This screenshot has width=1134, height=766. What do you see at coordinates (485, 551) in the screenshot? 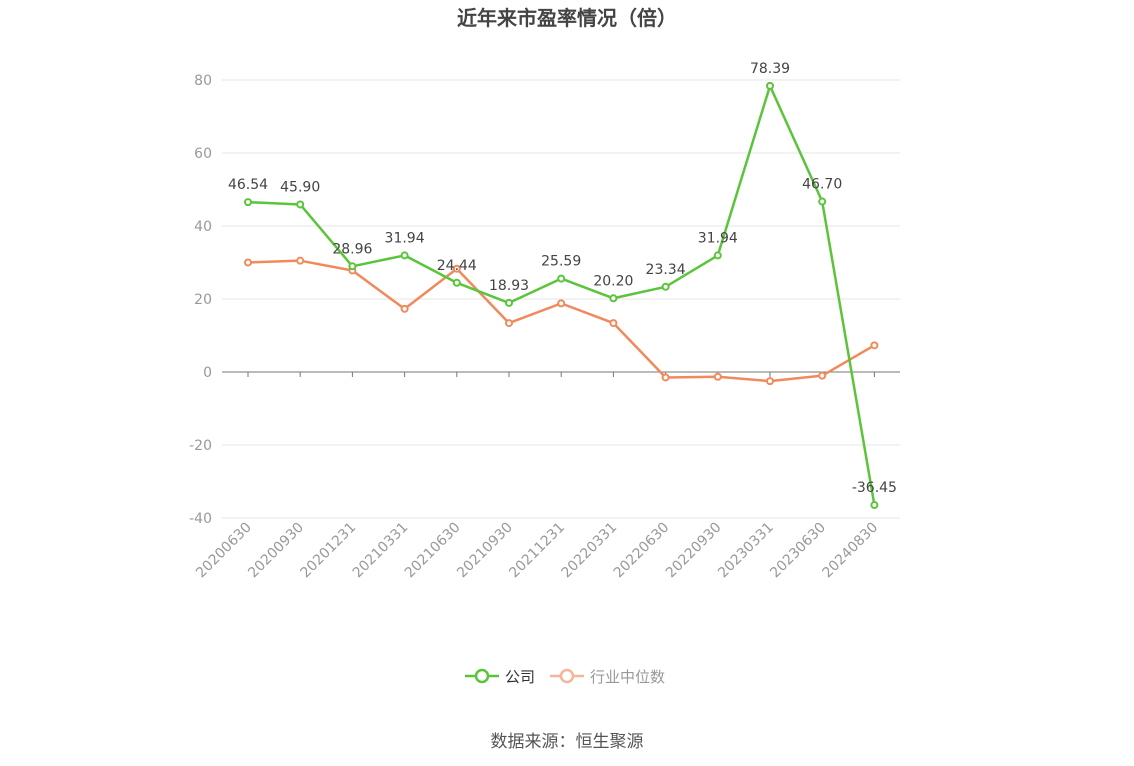
I see `x-tick-label: 20210930` at bounding box center [485, 551].